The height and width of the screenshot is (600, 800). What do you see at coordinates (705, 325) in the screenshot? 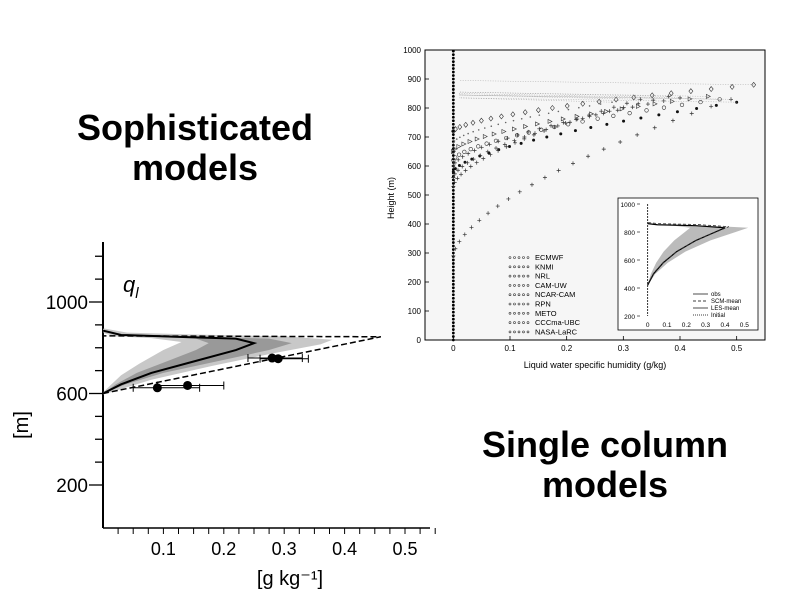
I see `inset-x-tick-label: 0.3` at bounding box center [705, 325].